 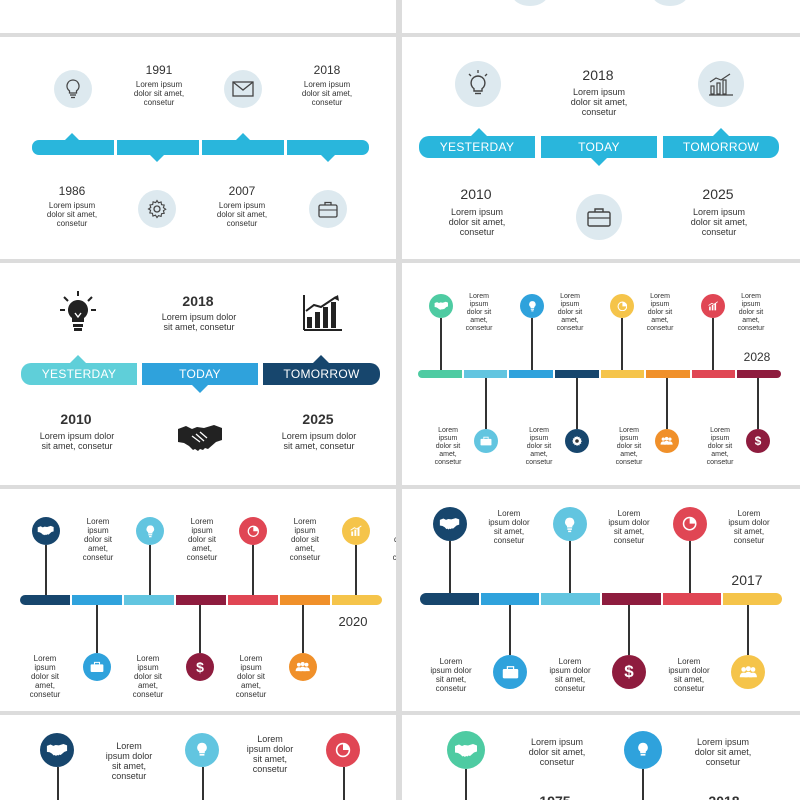 I want to click on timeline-tab-yesterday: YESTERDAY, so click(x=477, y=147).